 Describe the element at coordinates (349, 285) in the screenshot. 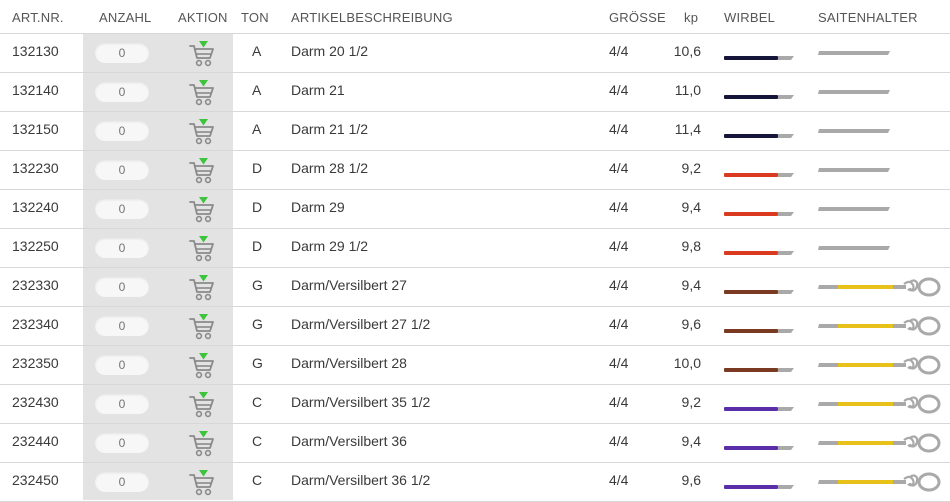

I see `article-description: Darm/Versilbert 27` at that location.